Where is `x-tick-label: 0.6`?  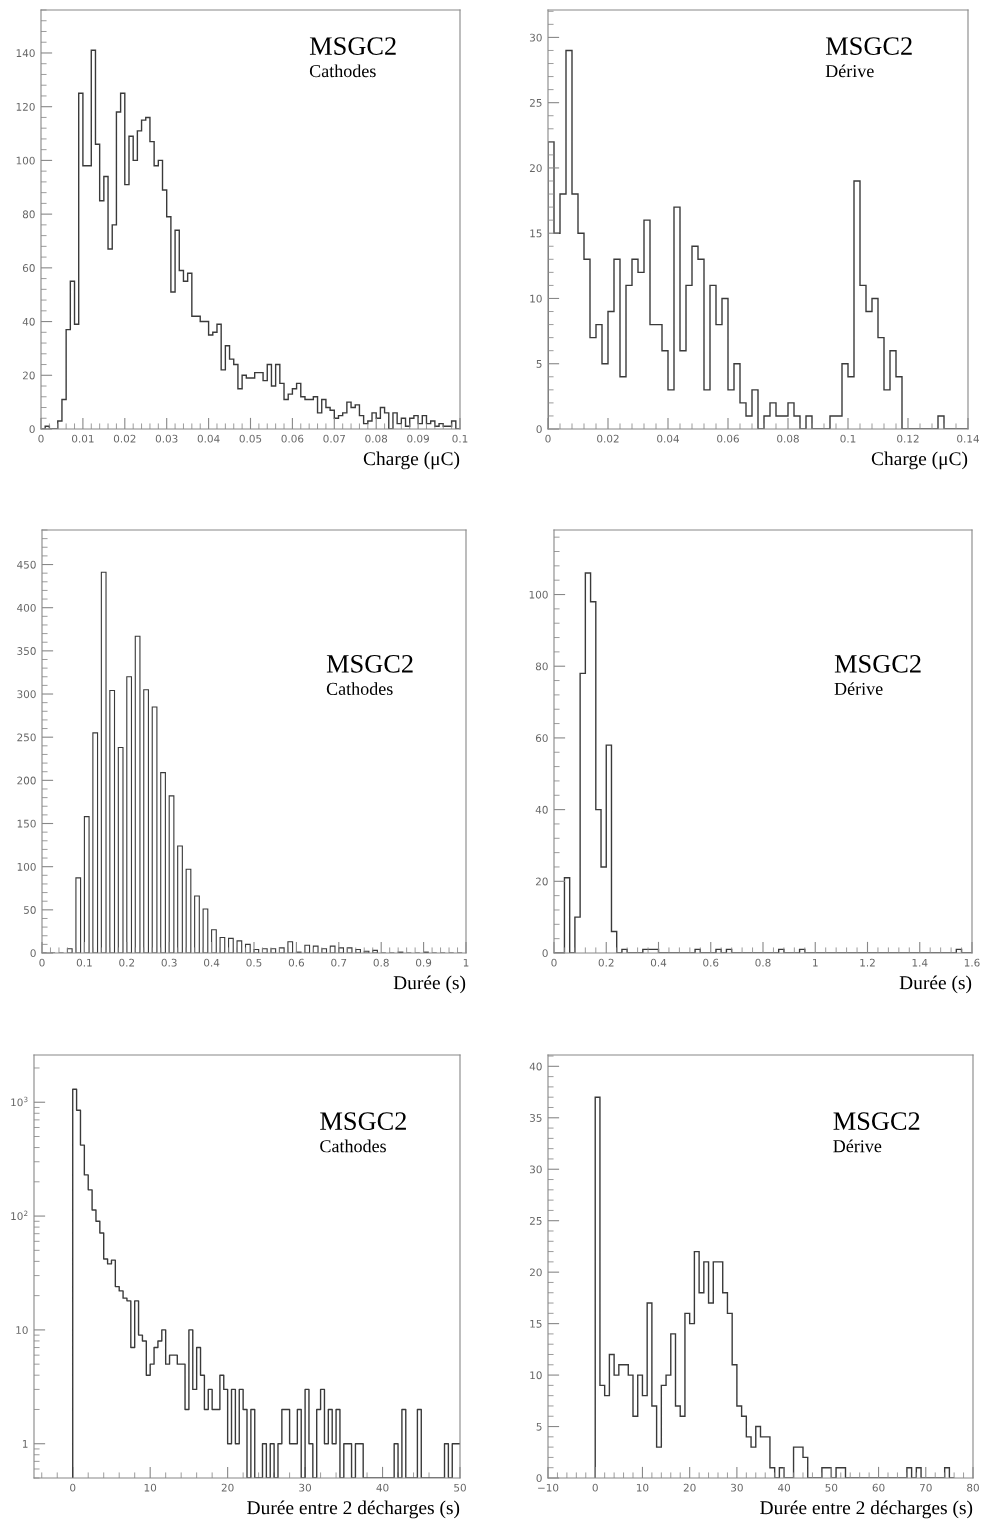
x-tick-label: 0.6 is located at coordinates (711, 962).